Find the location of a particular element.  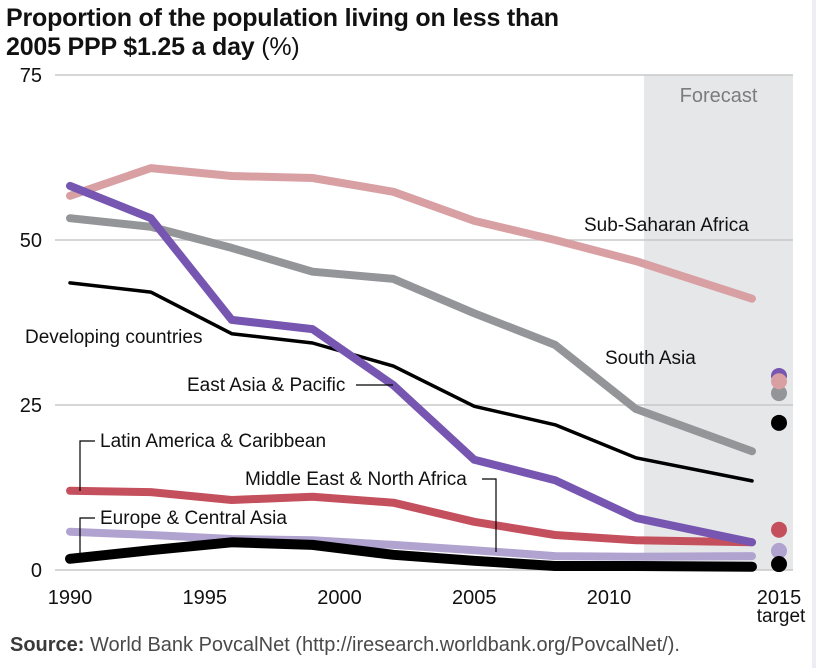

series-line-mena is located at coordinates (411, 554).